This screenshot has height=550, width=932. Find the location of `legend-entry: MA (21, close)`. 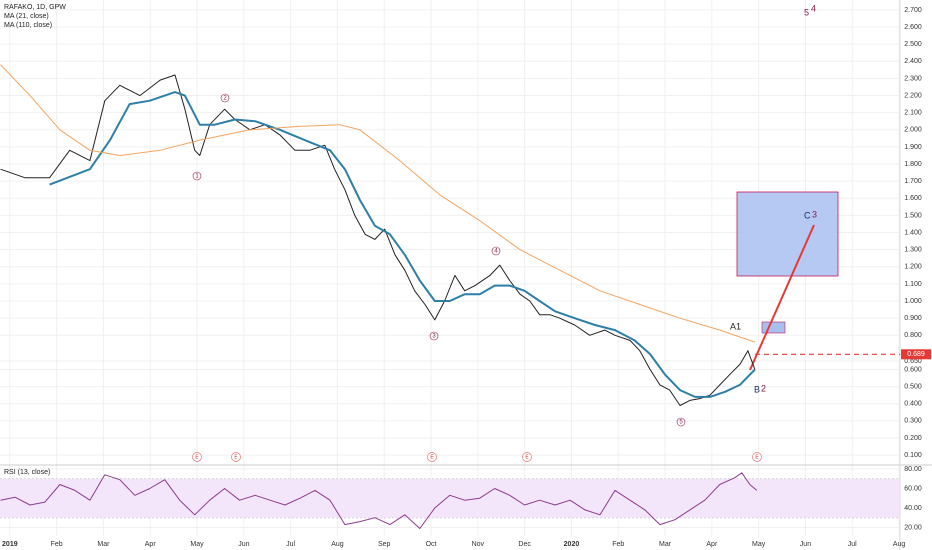

legend-entry: MA (21, close) is located at coordinates (26, 16).